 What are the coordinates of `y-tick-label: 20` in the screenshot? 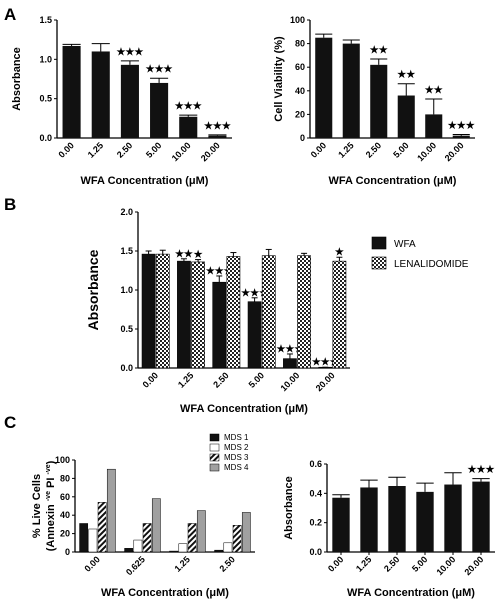 It's located at (65, 534).